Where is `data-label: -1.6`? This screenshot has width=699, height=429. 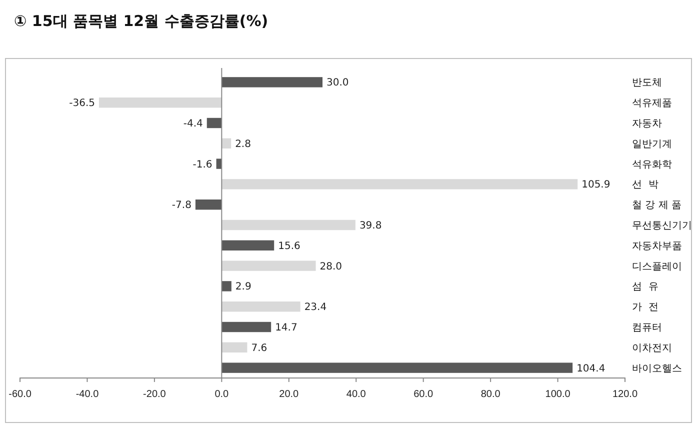
data-label: -1.6 is located at coordinates (202, 164).